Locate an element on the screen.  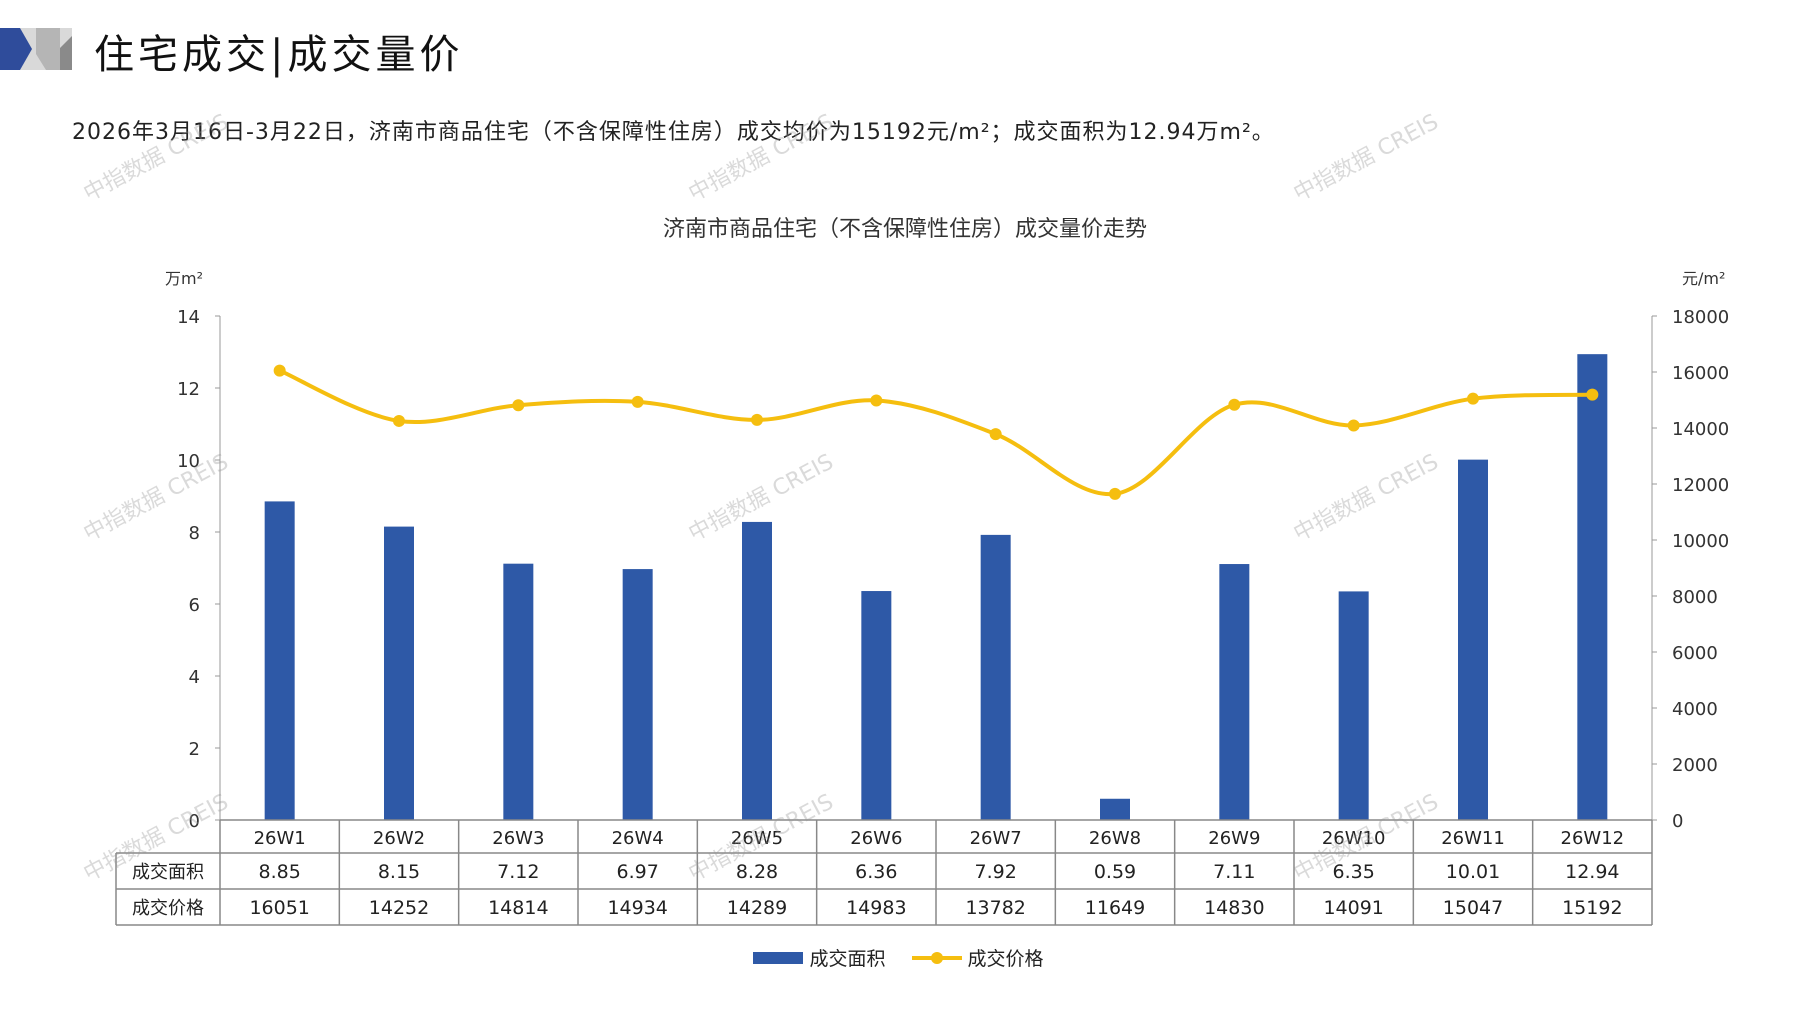
price-point-26W6 is located at coordinates (876, 400).